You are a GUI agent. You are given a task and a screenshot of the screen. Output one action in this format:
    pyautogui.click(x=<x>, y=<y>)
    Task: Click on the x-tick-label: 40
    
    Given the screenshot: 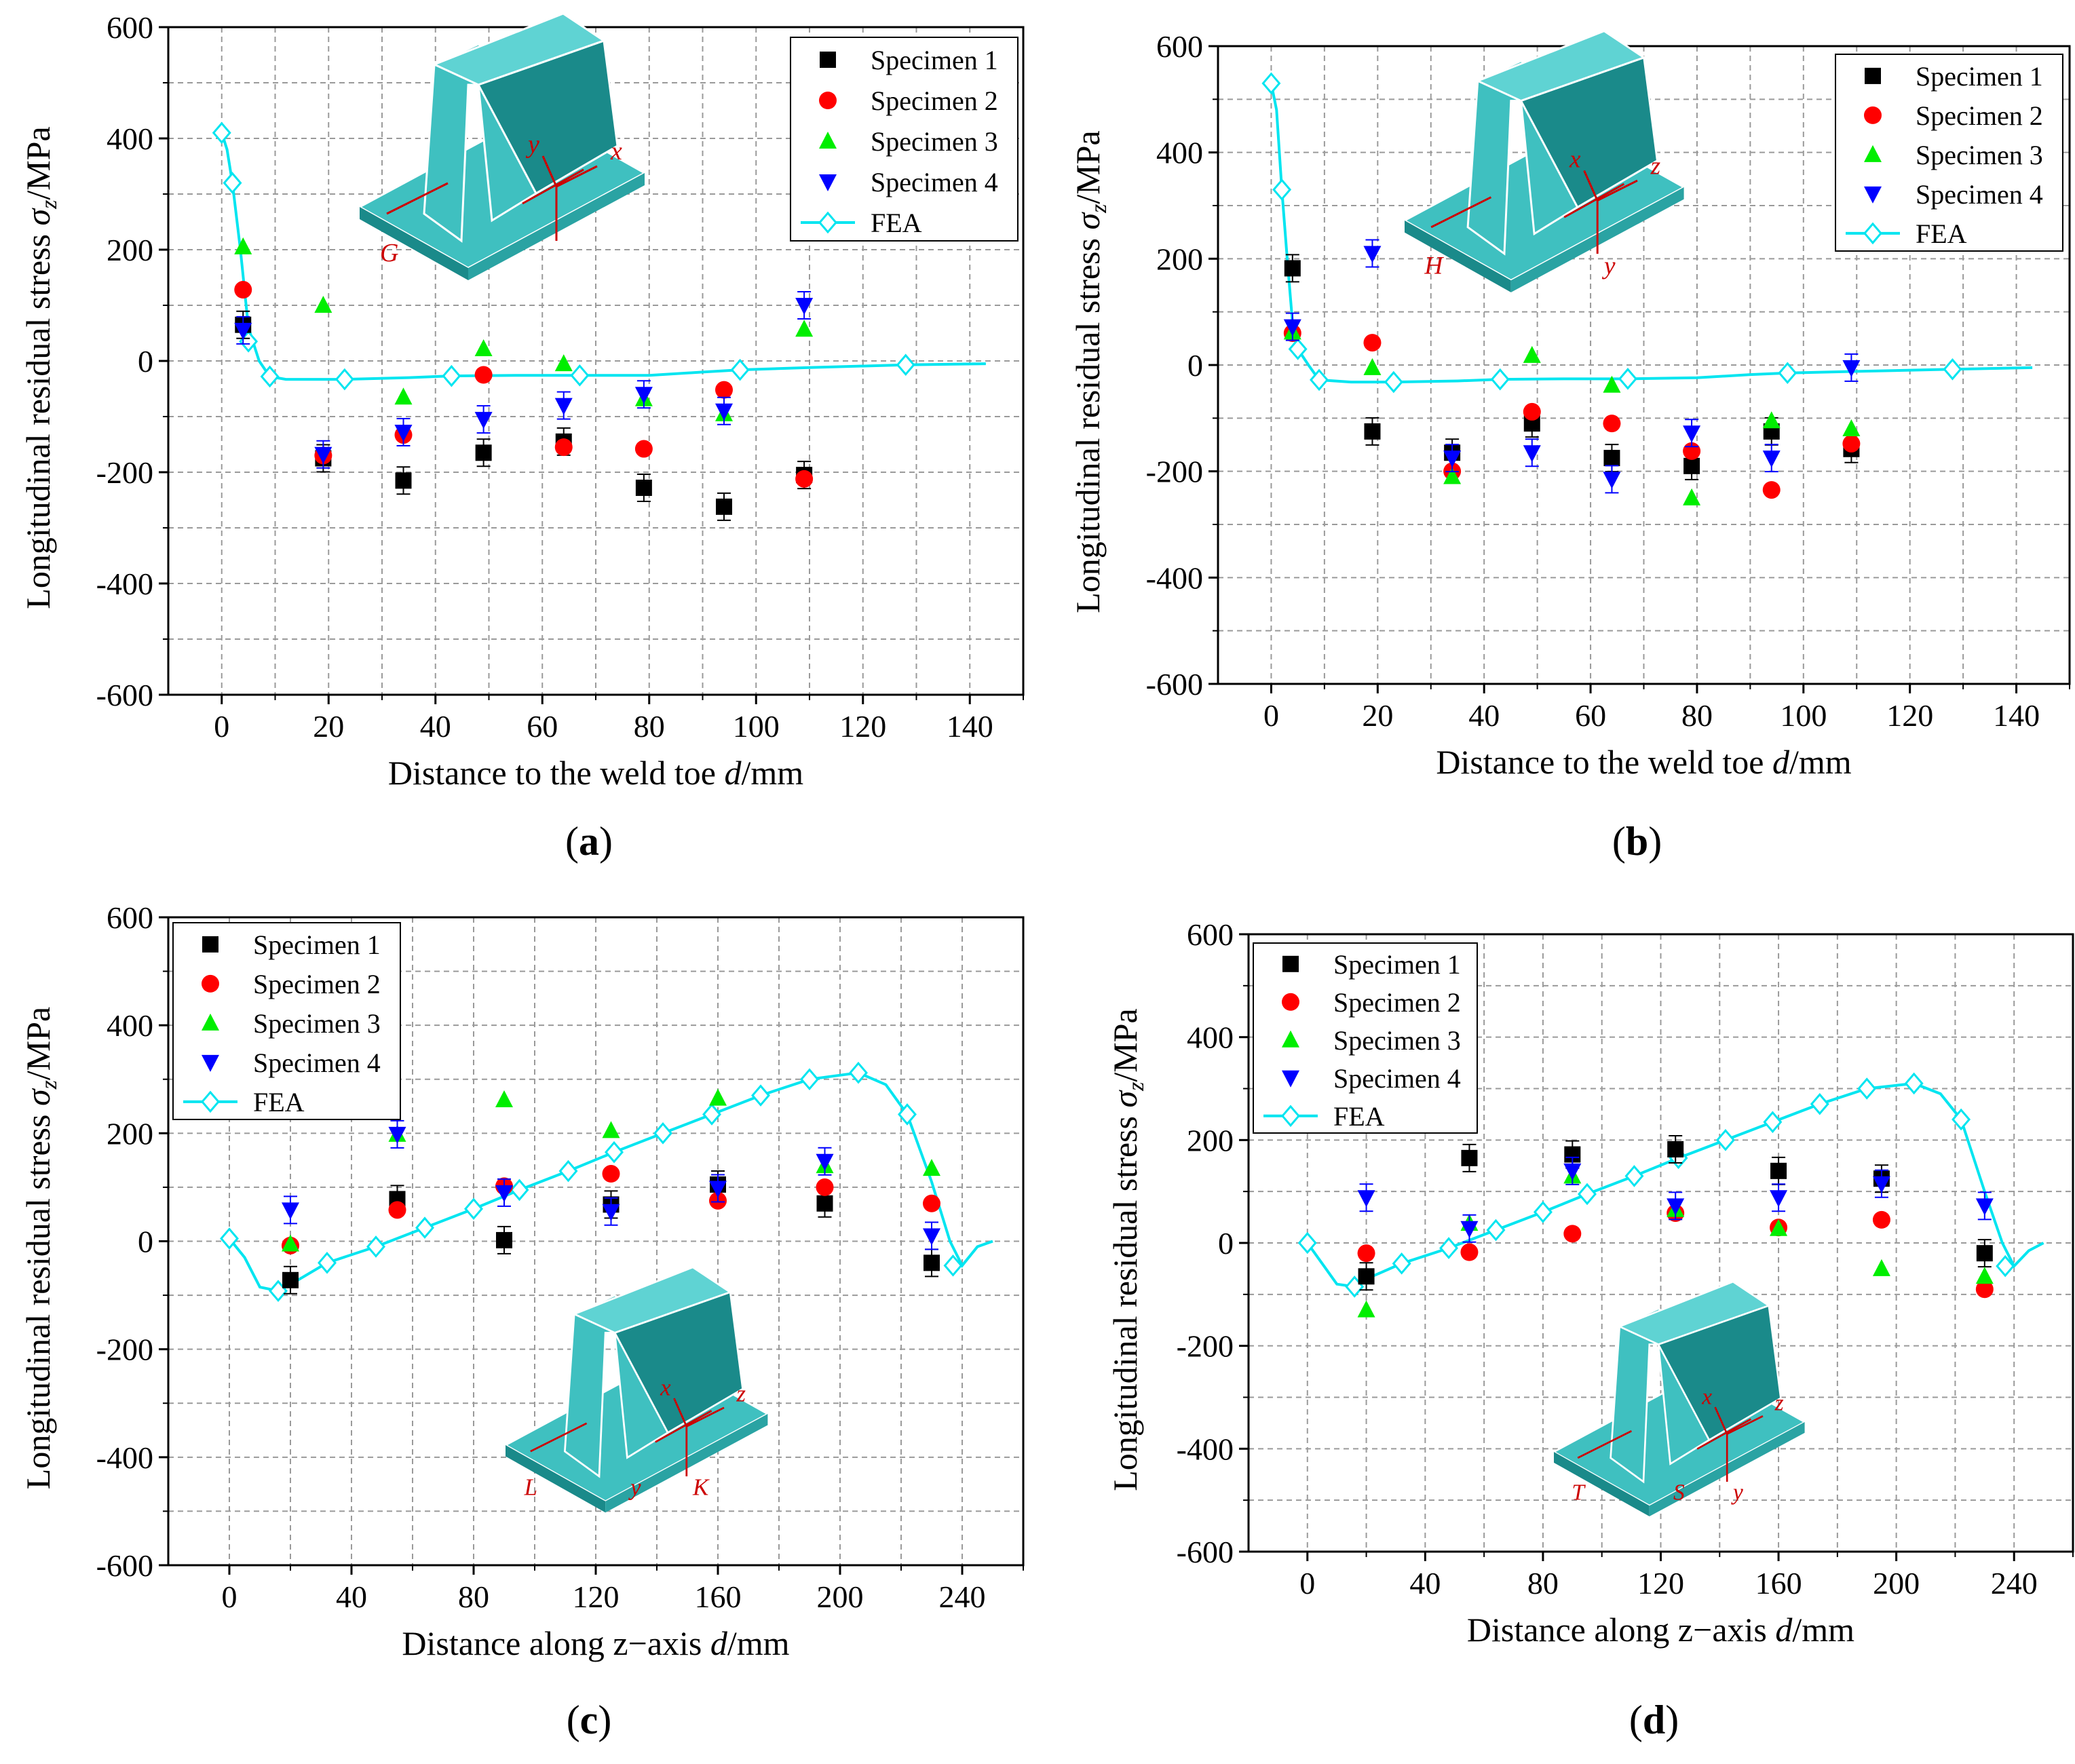 What is the action you would take?
    pyautogui.click(x=1425, y=1583)
    